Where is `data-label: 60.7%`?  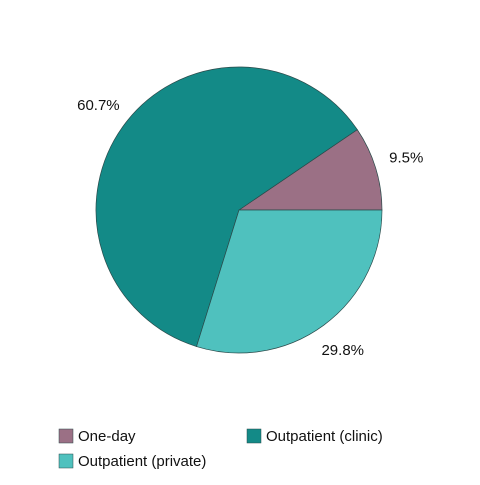 data-label: 60.7% is located at coordinates (98, 105).